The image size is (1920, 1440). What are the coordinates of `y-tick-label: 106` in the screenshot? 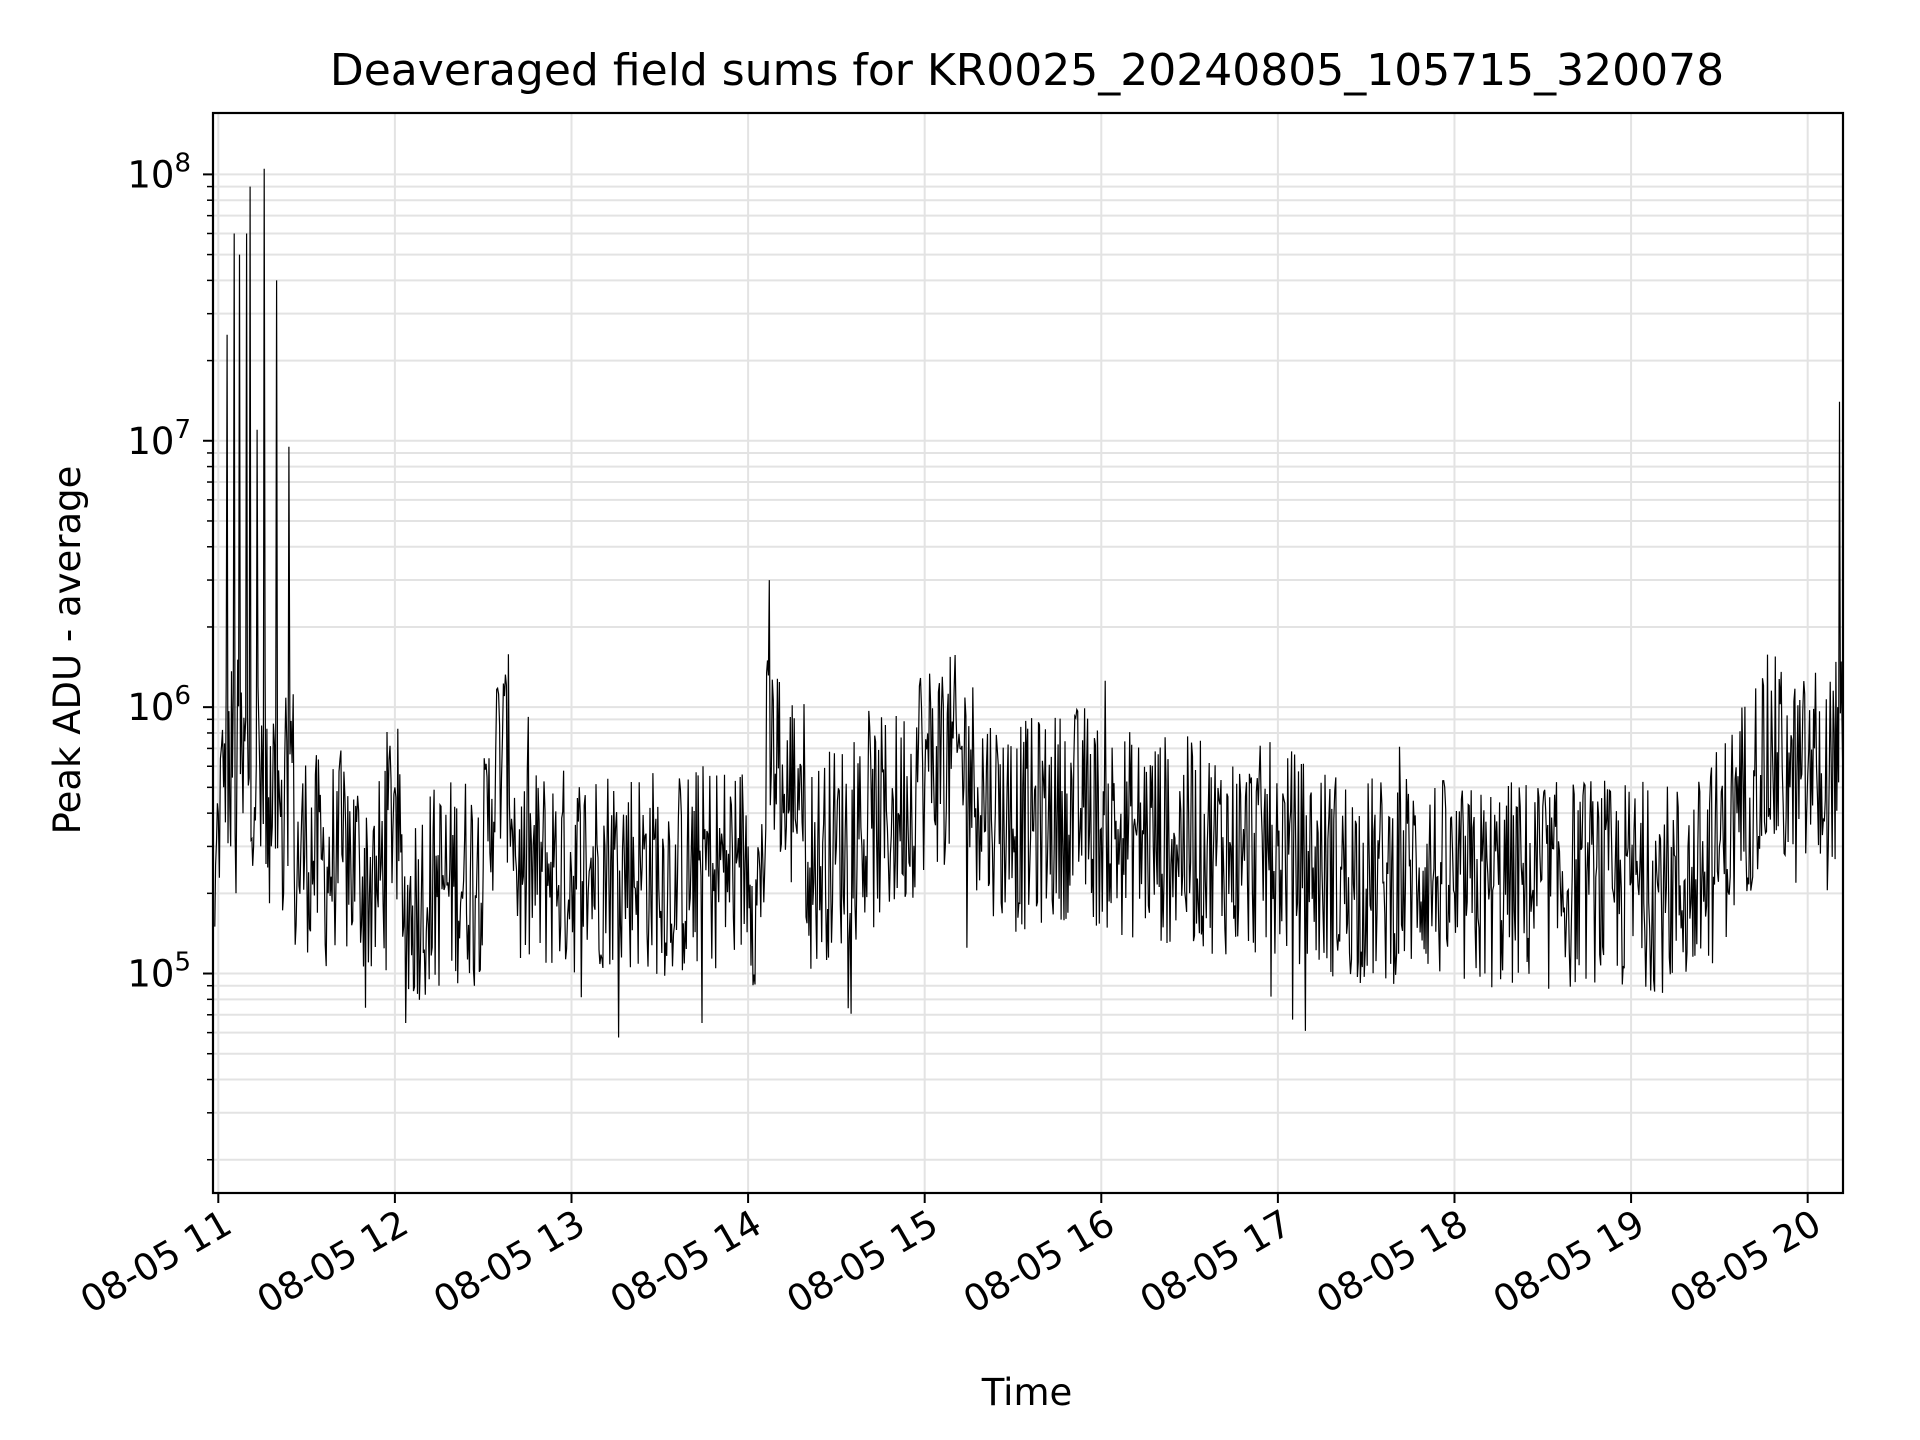 It's located at (159, 705).